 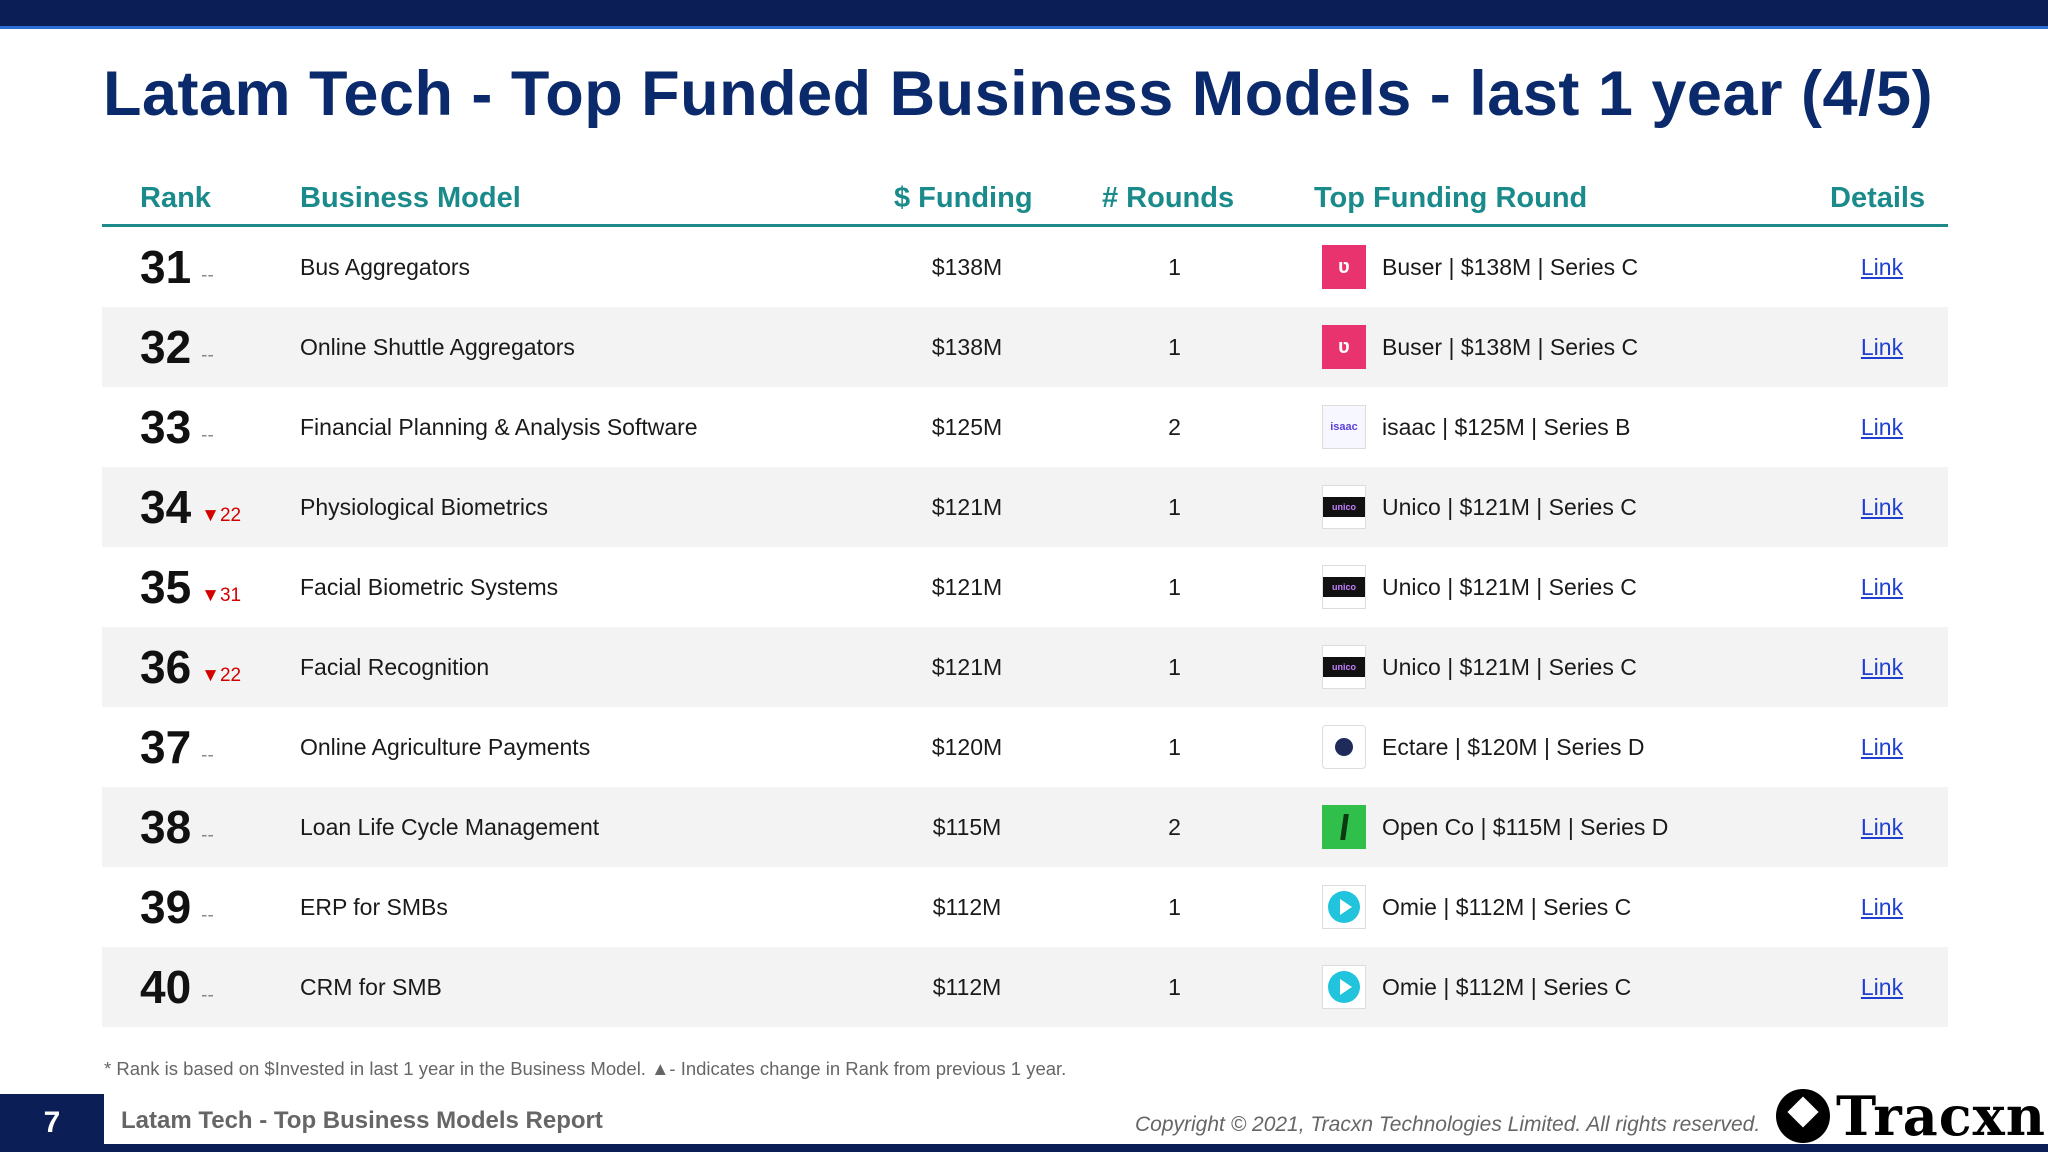 What do you see at coordinates (1451, 198) in the screenshot?
I see `header-top-funding-round: Top Funding Round` at bounding box center [1451, 198].